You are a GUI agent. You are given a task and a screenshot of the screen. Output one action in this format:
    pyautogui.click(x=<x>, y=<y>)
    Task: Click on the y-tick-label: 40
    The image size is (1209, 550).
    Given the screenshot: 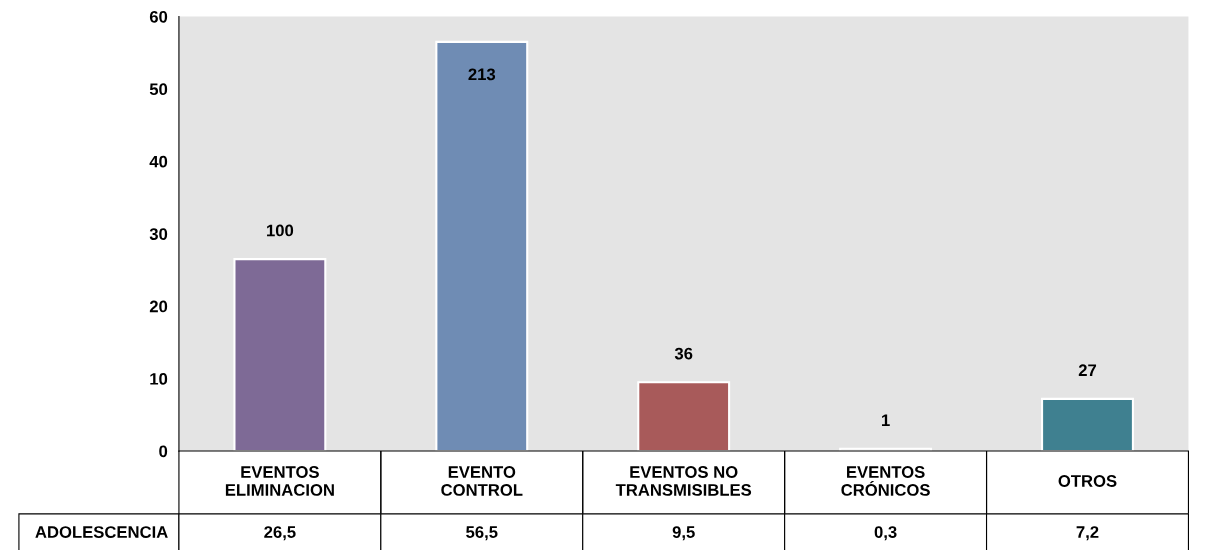 What is the action you would take?
    pyautogui.click(x=158, y=161)
    